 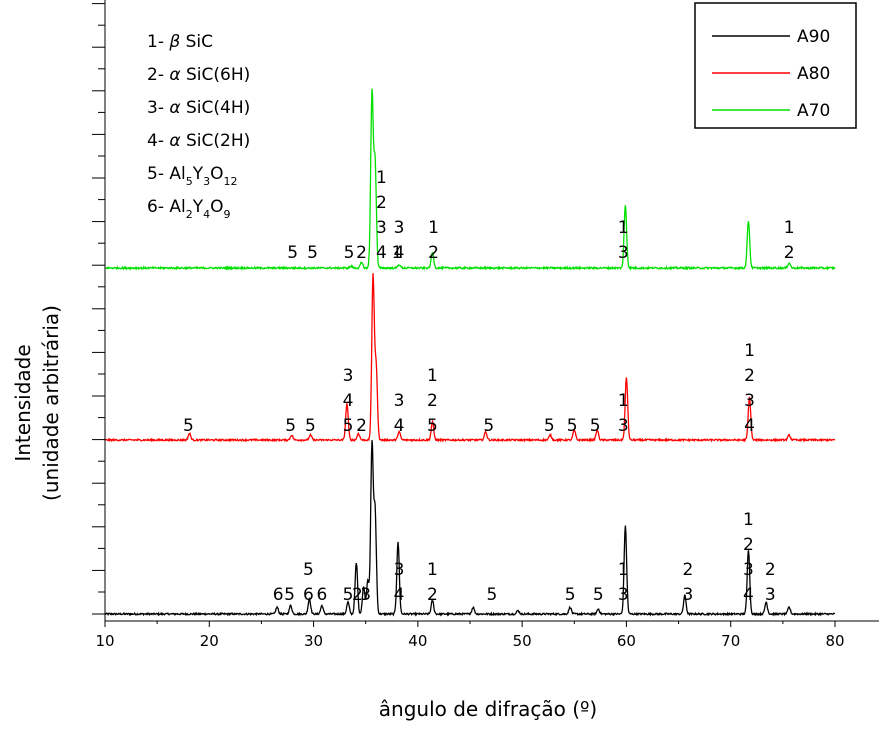 I want to click on y-axis-title-line-2: (unidade arbitrária), so click(x=51, y=403).